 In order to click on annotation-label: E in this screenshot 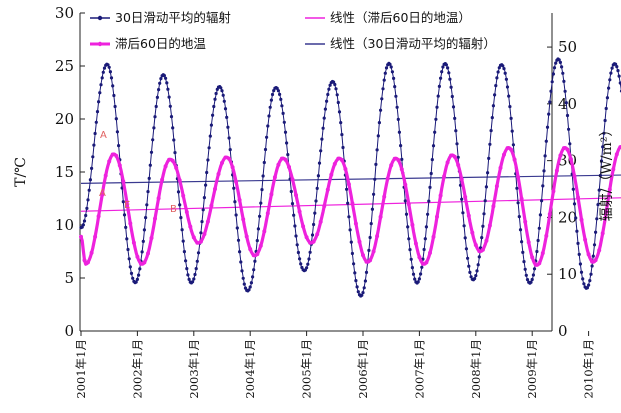, I will do `click(127, 205)`.